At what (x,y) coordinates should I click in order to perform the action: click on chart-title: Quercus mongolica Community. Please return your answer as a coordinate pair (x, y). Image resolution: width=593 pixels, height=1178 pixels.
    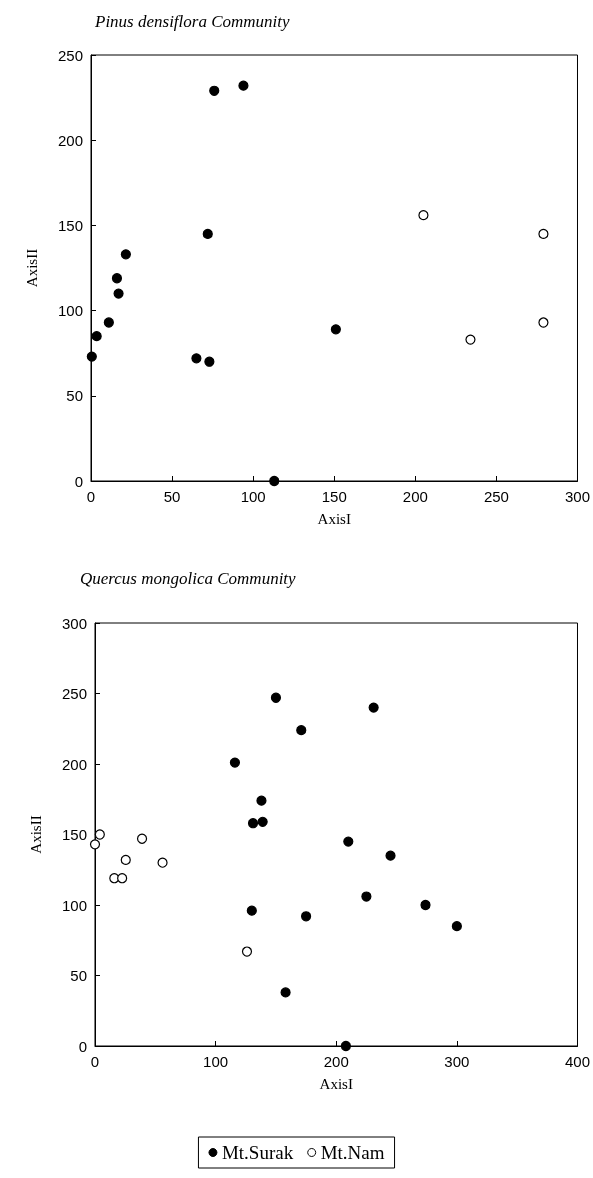
    Looking at the image, I should click on (188, 578).